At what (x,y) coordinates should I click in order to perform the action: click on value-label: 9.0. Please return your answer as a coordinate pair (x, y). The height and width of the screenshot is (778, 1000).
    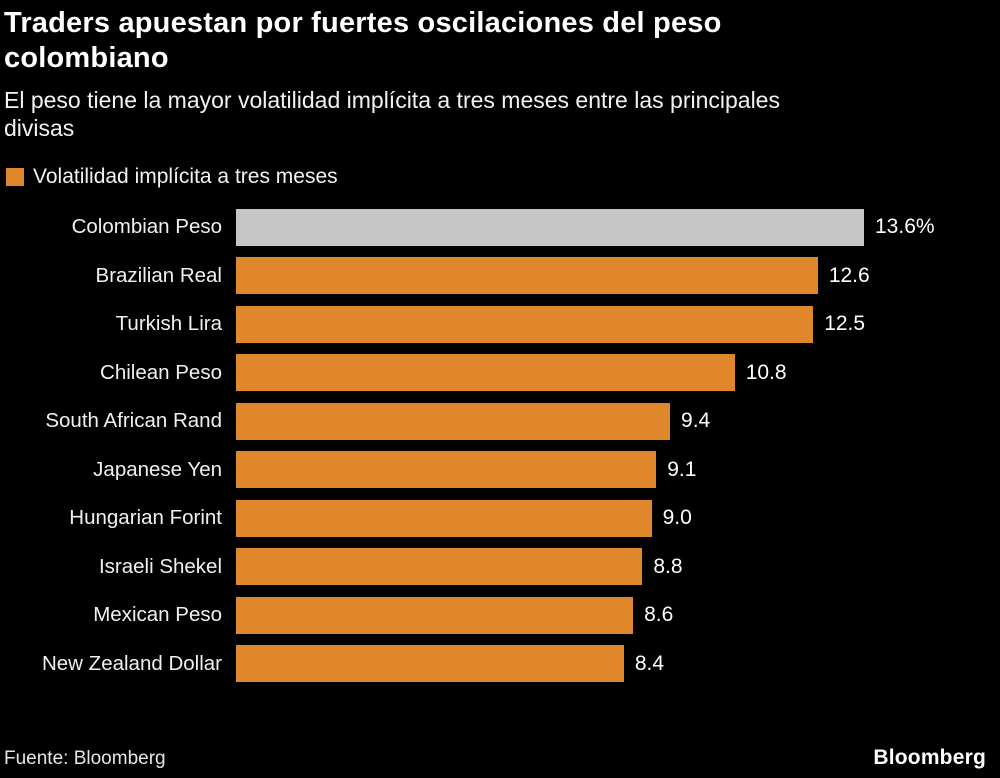
    Looking at the image, I should click on (677, 518).